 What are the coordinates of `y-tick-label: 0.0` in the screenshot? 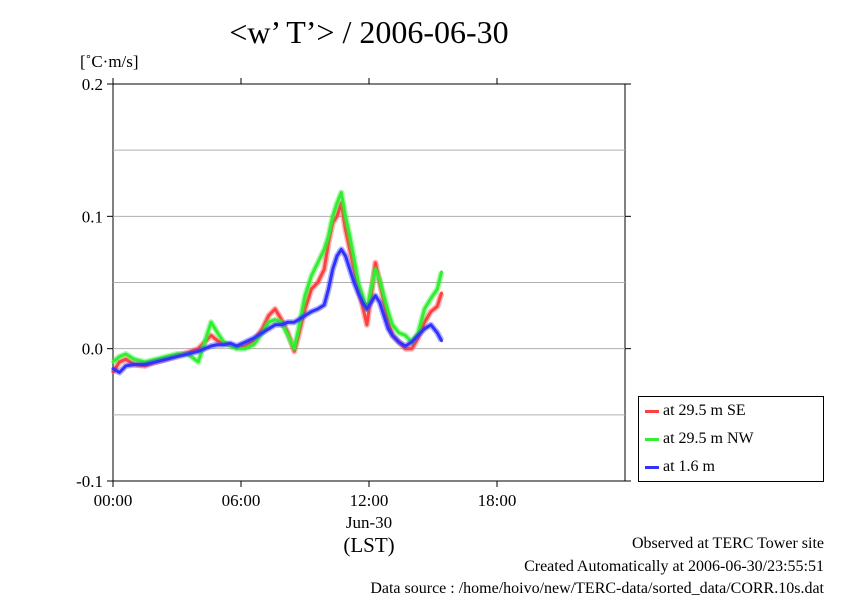 It's located at (92, 349).